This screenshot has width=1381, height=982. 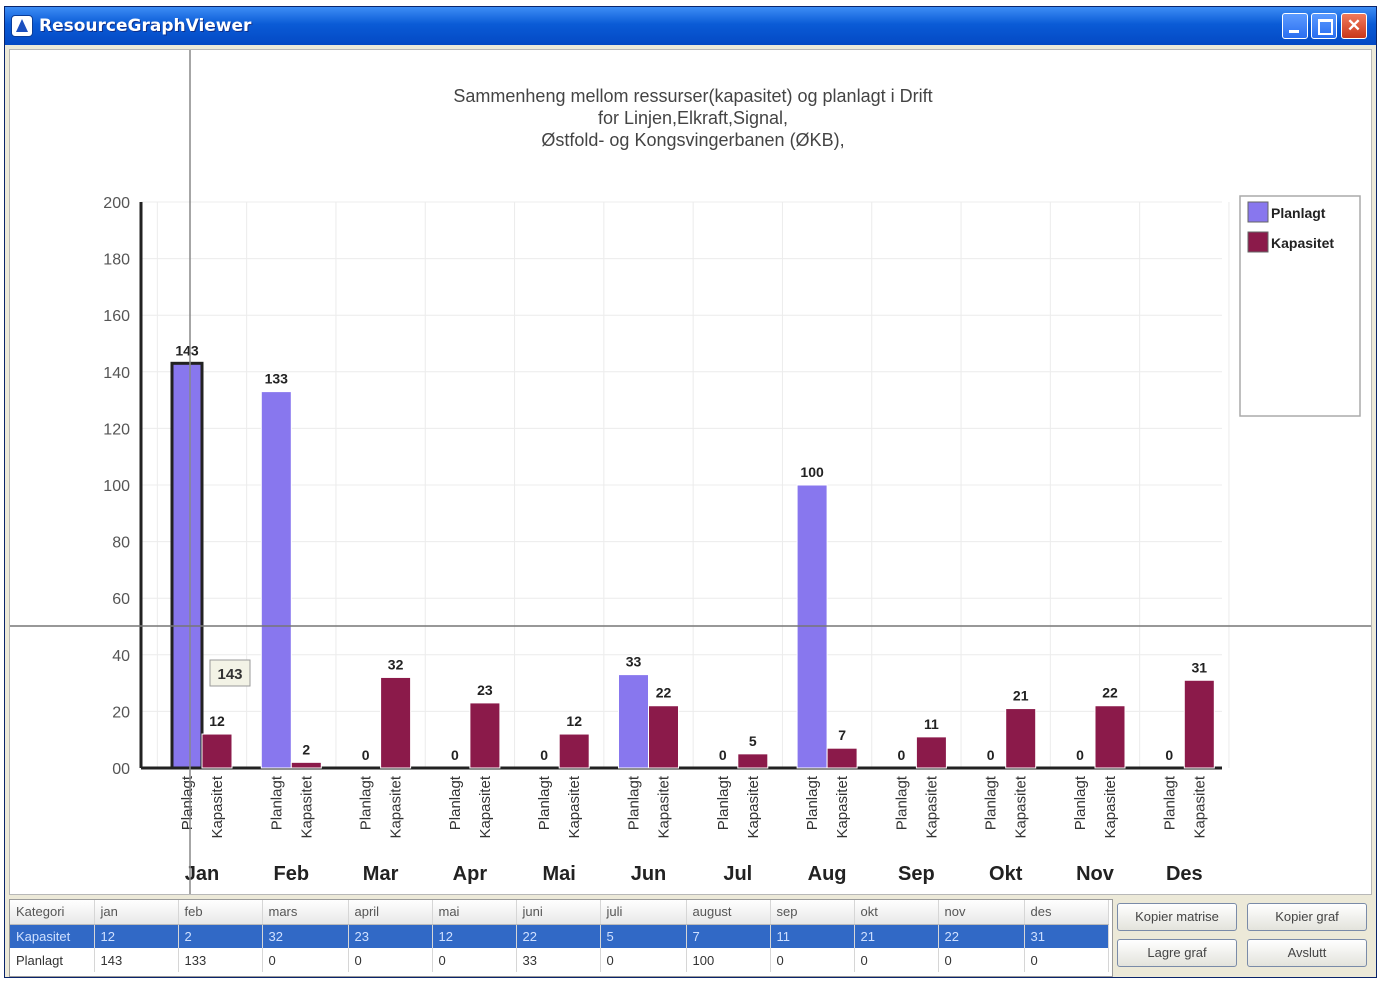 What do you see at coordinates (116, 486) in the screenshot?
I see `y-tick-label: 100` at bounding box center [116, 486].